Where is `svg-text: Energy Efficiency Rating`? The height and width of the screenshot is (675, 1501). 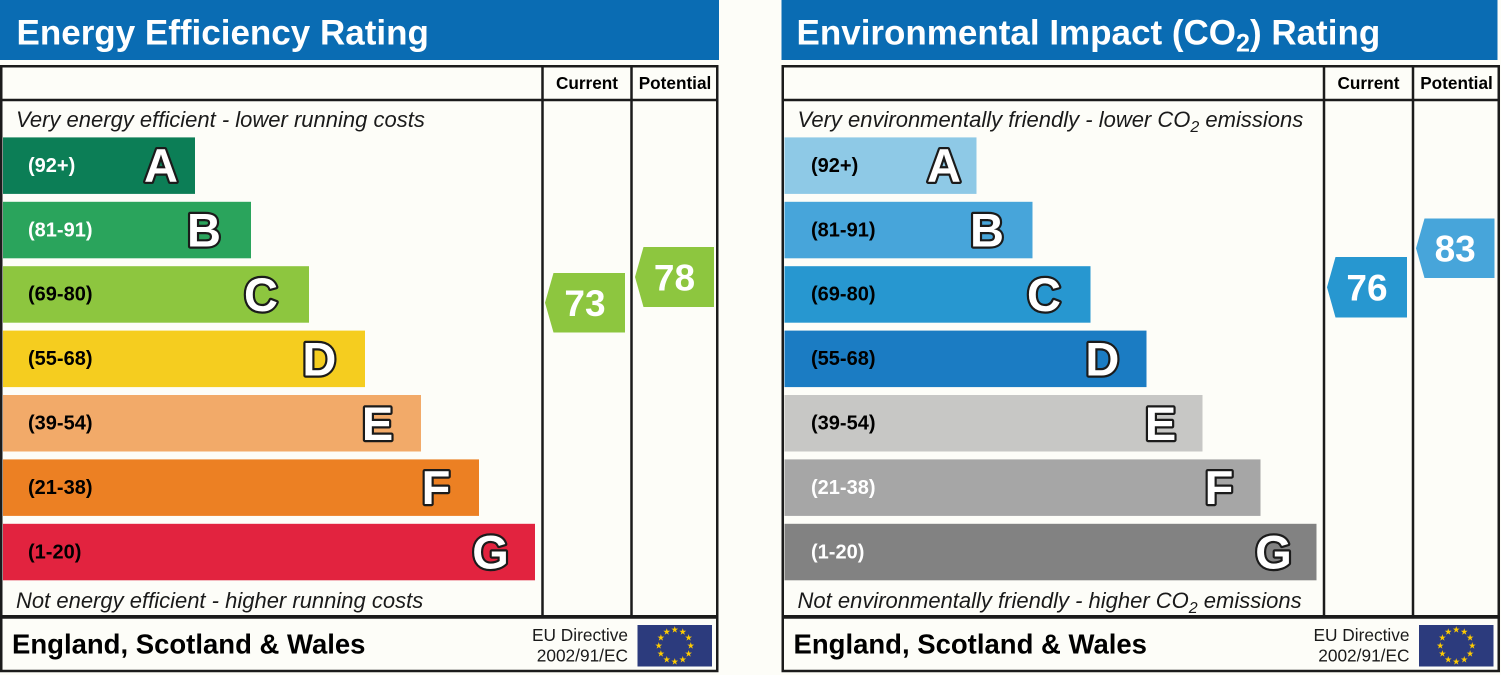 svg-text: Energy Efficiency Rating is located at coordinates (223, 33).